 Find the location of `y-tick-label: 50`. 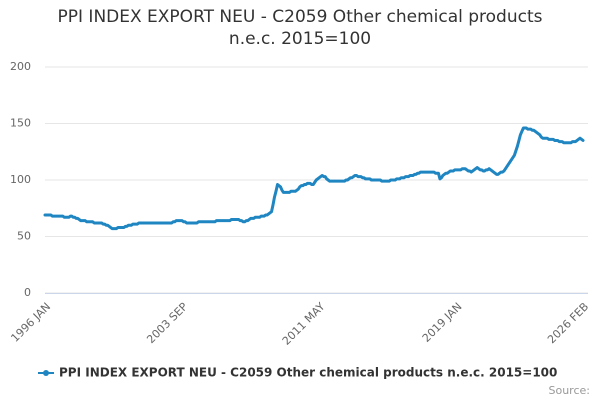

y-tick-label: 50 is located at coordinates (24, 236).